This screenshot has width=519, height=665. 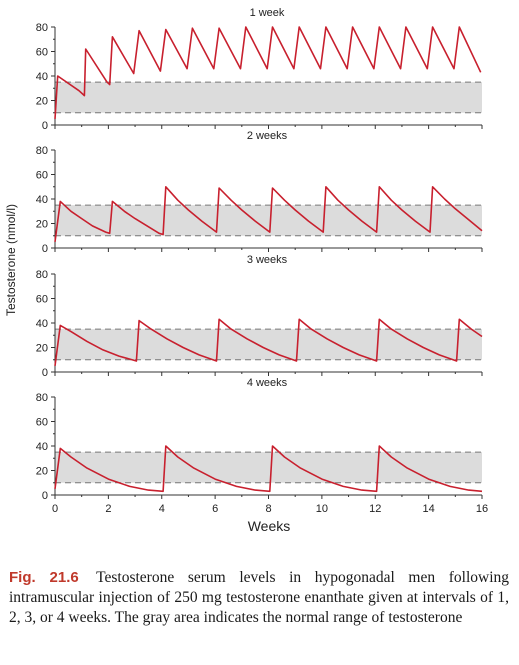 What do you see at coordinates (55, 509) in the screenshot?
I see `x-tick-label: 0` at bounding box center [55, 509].